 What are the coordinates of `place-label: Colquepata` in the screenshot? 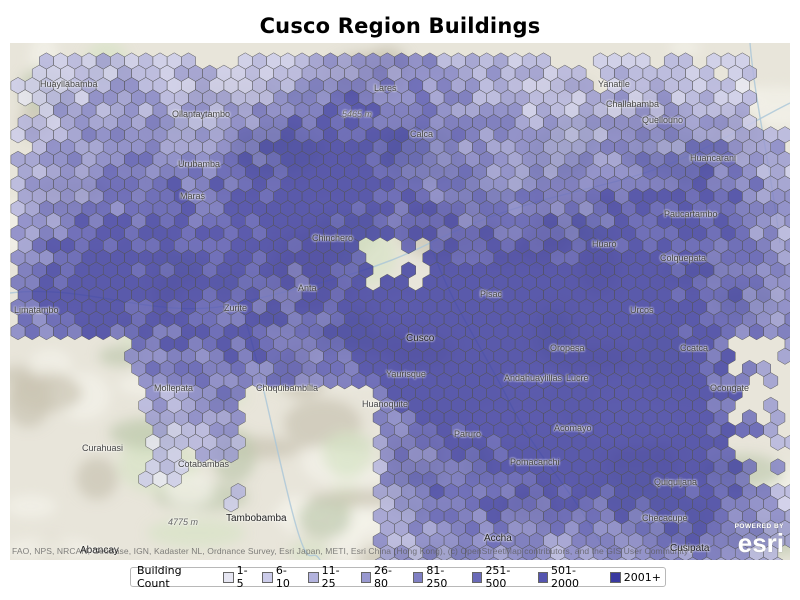 It's located at (683, 258).